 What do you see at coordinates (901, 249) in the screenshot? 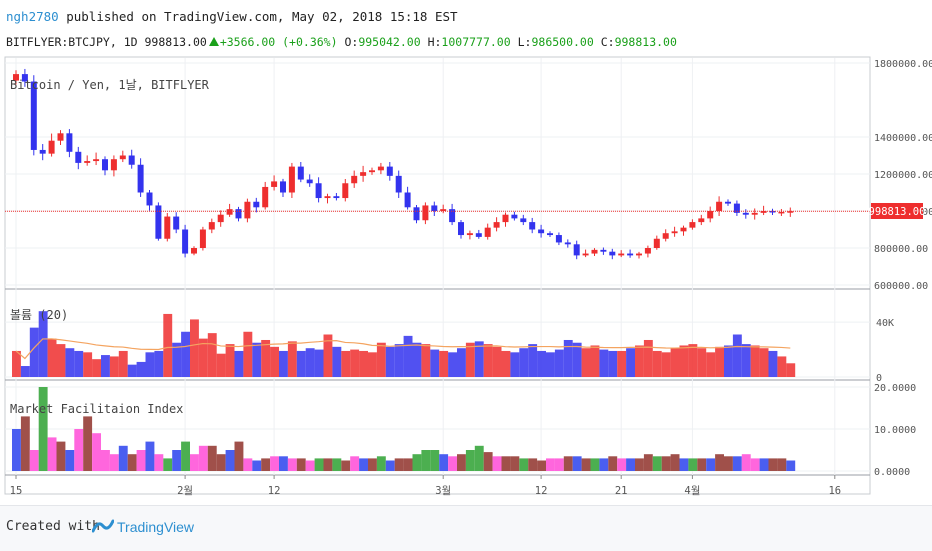
I see `price-tick-label: 800000.00` at bounding box center [901, 249].